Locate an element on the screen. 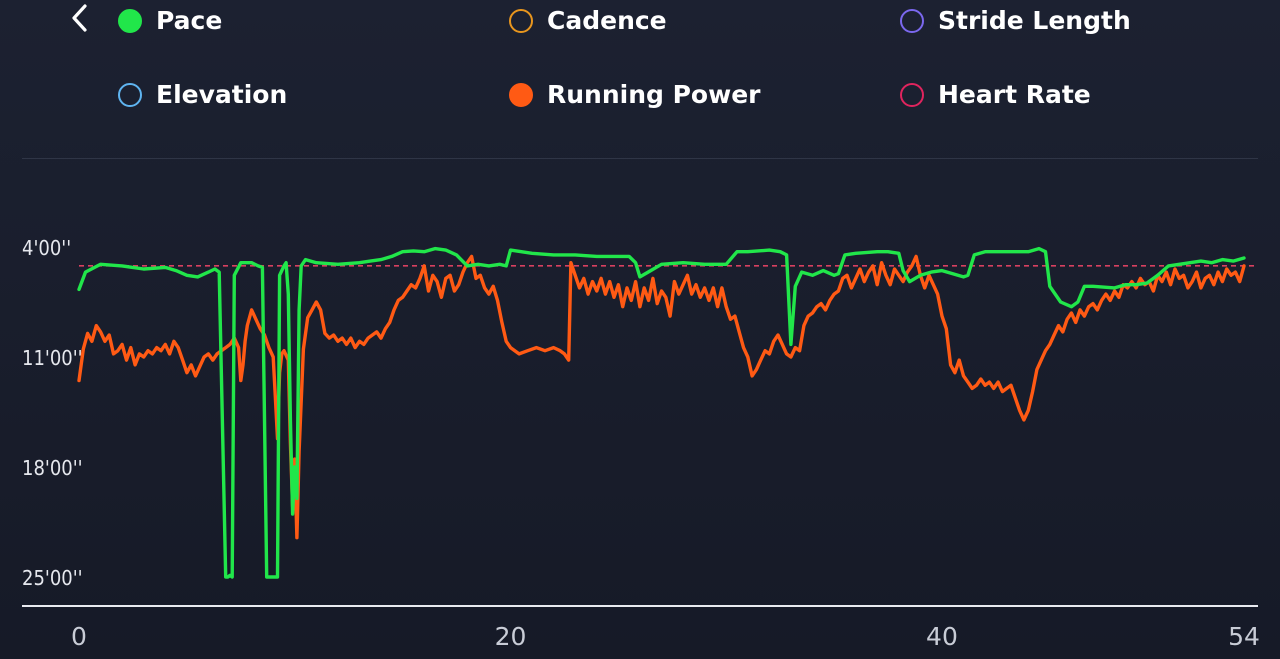  chevron-left-icon is located at coordinates (79, 18).